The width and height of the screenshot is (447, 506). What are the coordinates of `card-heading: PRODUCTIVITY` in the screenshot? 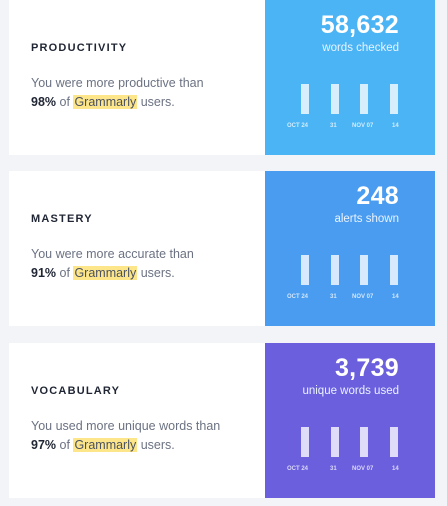 It's located at (79, 48).